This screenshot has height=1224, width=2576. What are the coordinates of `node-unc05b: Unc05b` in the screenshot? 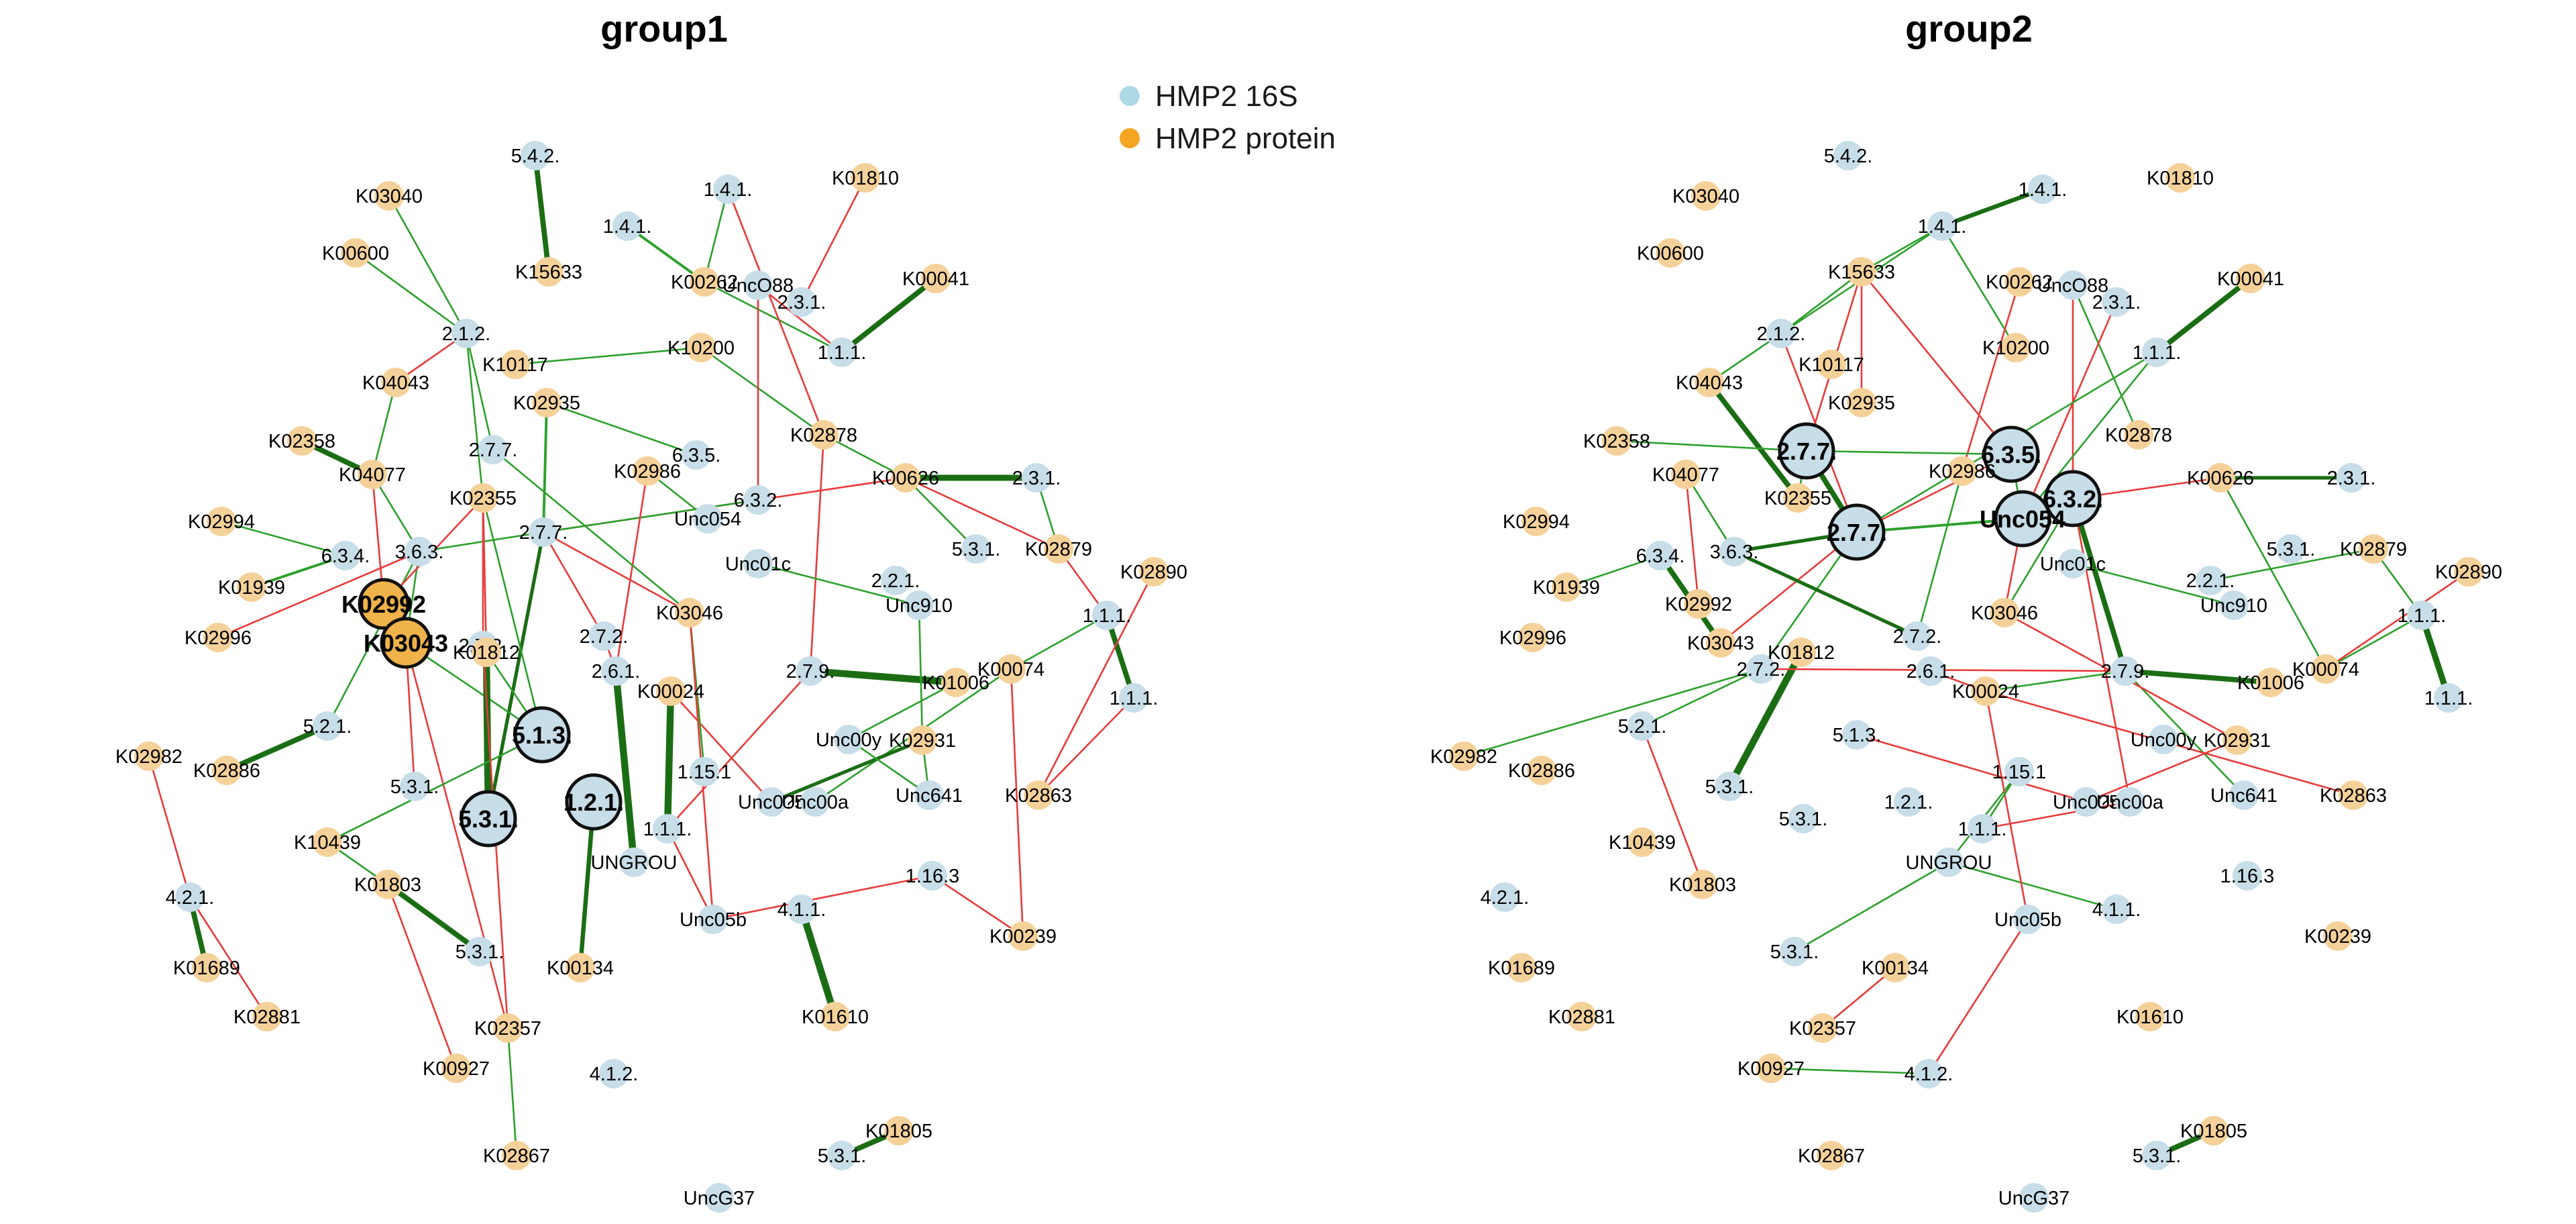 It's located at (2027, 919).